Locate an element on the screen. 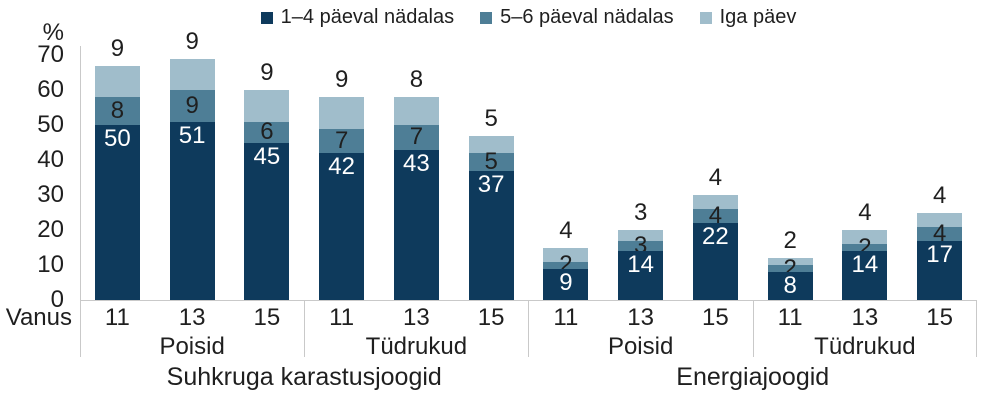 This screenshot has width=990, height=400. legend-swatch-mid-icon is located at coordinates (486, 17).